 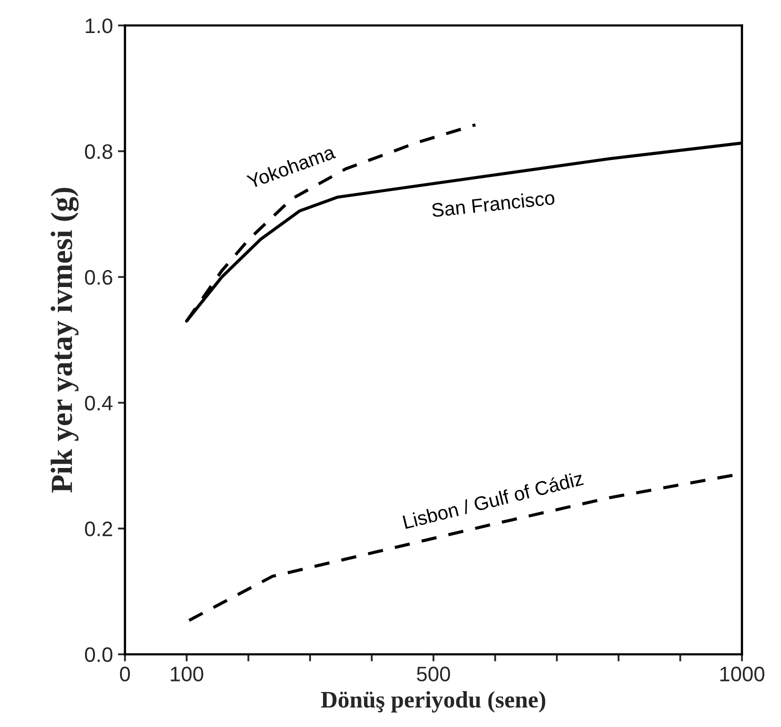 I want to click on y-tick-label: 0.0, so click(x=98, y=654).